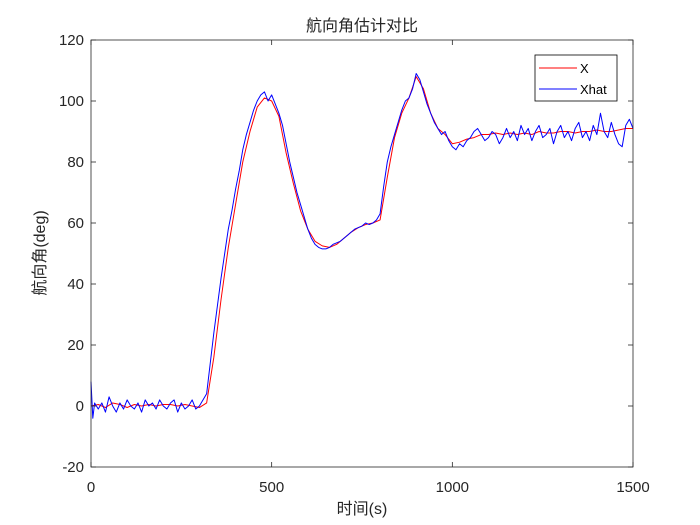 Image resolution: width=700 pixels, height=525 pixels. What do you see at coordinates (75, 284) in the screenshot?
I see `y-tick-label: 40` at bounding box center [75, 284].